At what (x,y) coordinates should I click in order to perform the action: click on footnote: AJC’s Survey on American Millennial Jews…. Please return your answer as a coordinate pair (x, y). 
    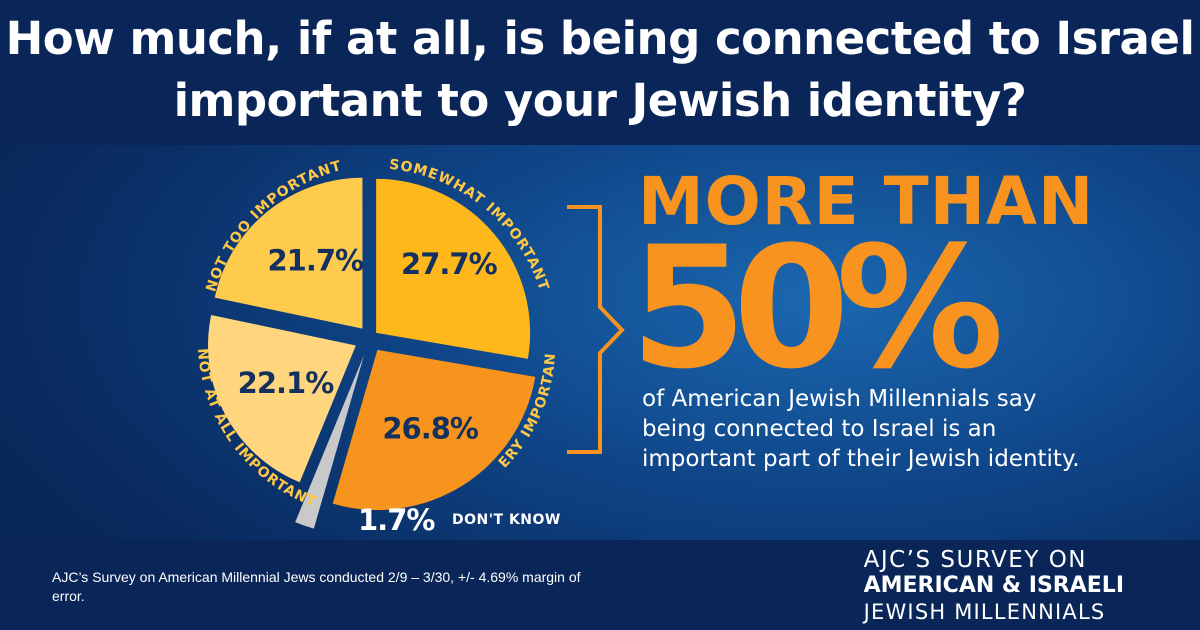
    Looking at the image, I should click on (316, 586).